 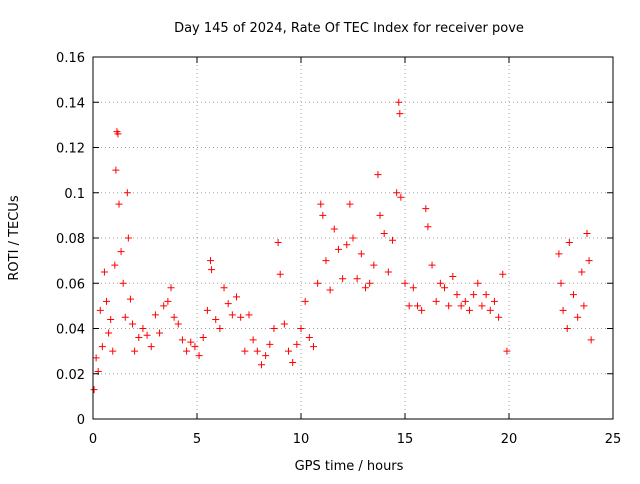 I want to click on y-tick-label: 0.14, so click(x=70, y=103).